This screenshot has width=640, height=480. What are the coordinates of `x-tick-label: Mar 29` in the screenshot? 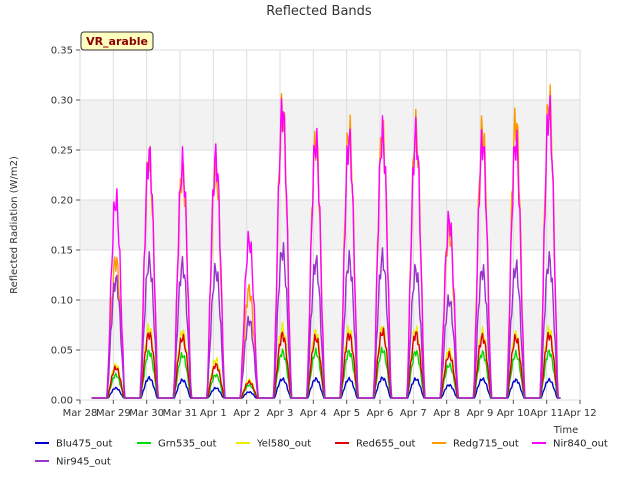 It's located at (113, 413).